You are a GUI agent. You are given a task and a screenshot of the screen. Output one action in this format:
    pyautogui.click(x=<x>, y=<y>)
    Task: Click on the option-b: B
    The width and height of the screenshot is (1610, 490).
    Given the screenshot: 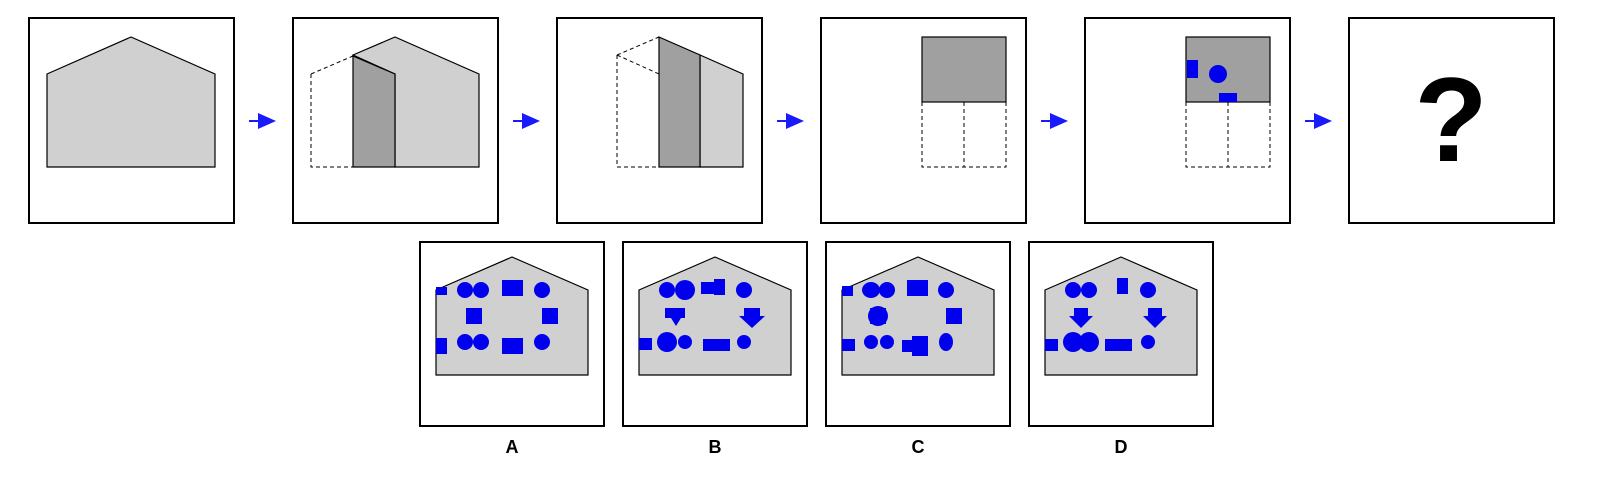 What is the action you would take?
    pyautogui.click(x=715, y=349)
    